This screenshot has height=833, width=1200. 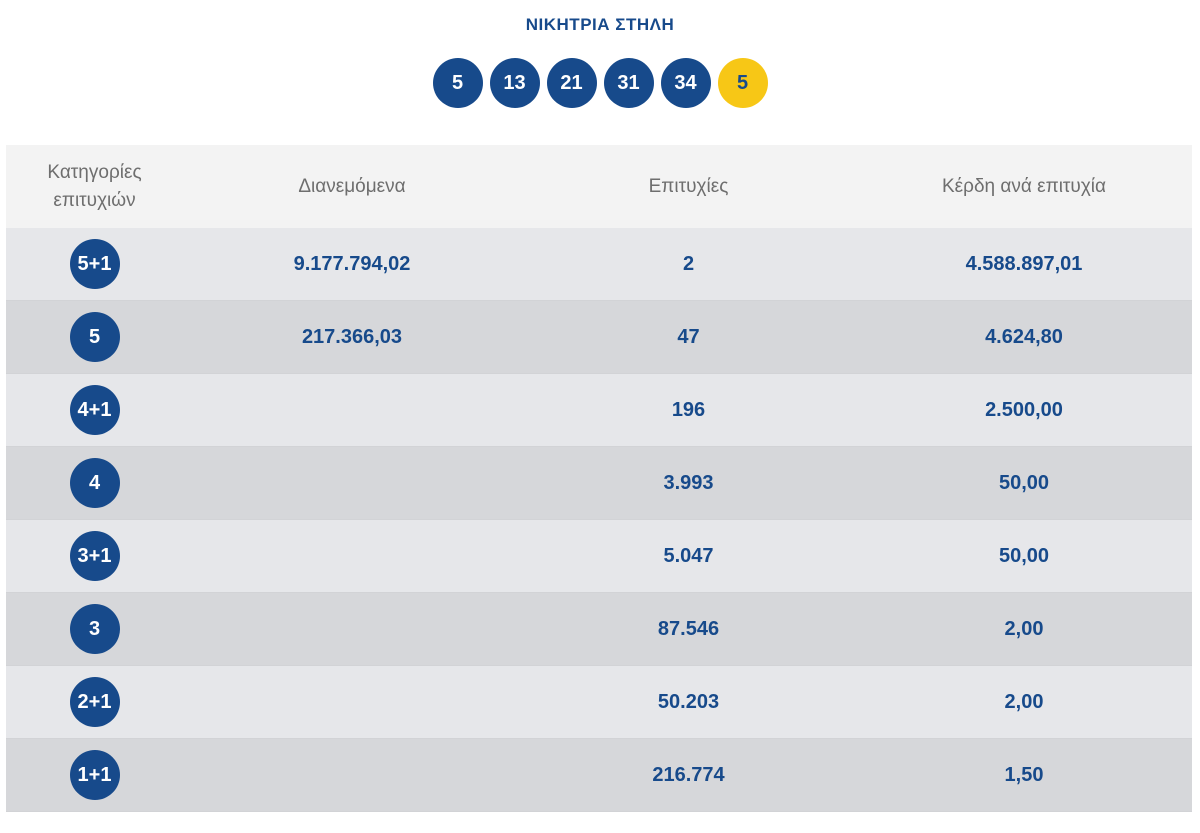 What do you see at coordinates (1024, 263) in the screenshot?
I see `prize-cell: 4.588.897,01` at bounding box center [1024, 263].